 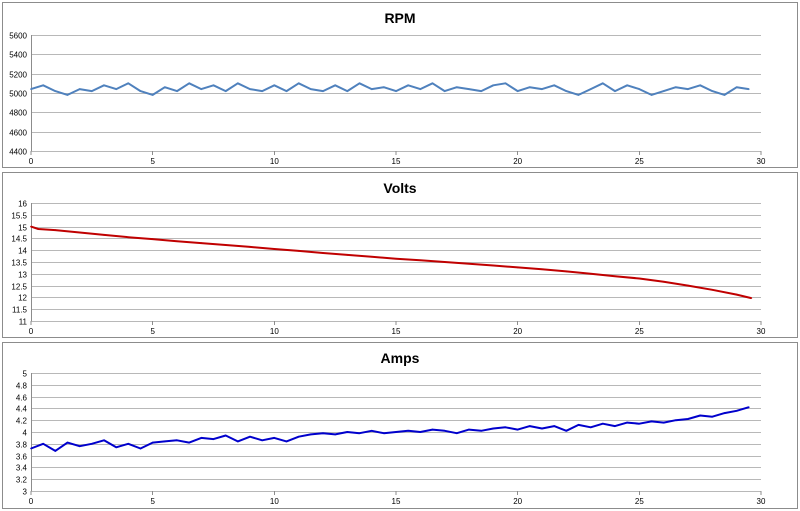 I want to click on volts-y-tick-label: 15, so click(x=22, y=228).